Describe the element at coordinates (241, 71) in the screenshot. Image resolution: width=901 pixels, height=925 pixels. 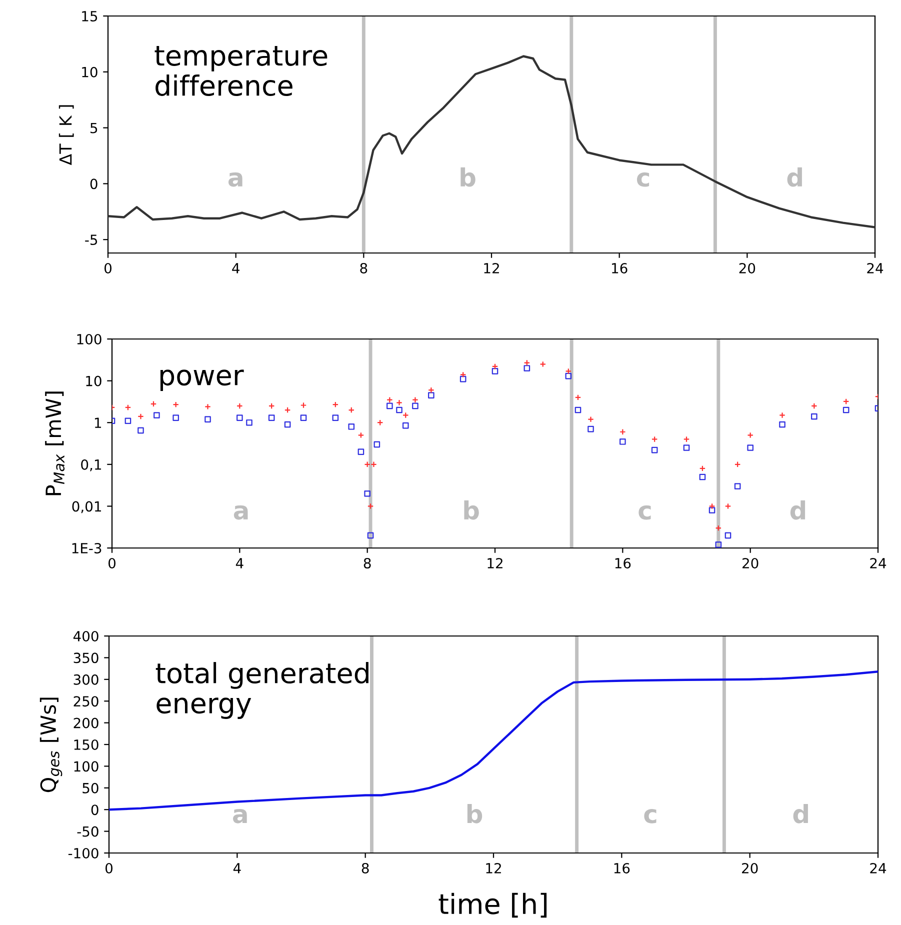
I see `text: temperature difference` at that location.